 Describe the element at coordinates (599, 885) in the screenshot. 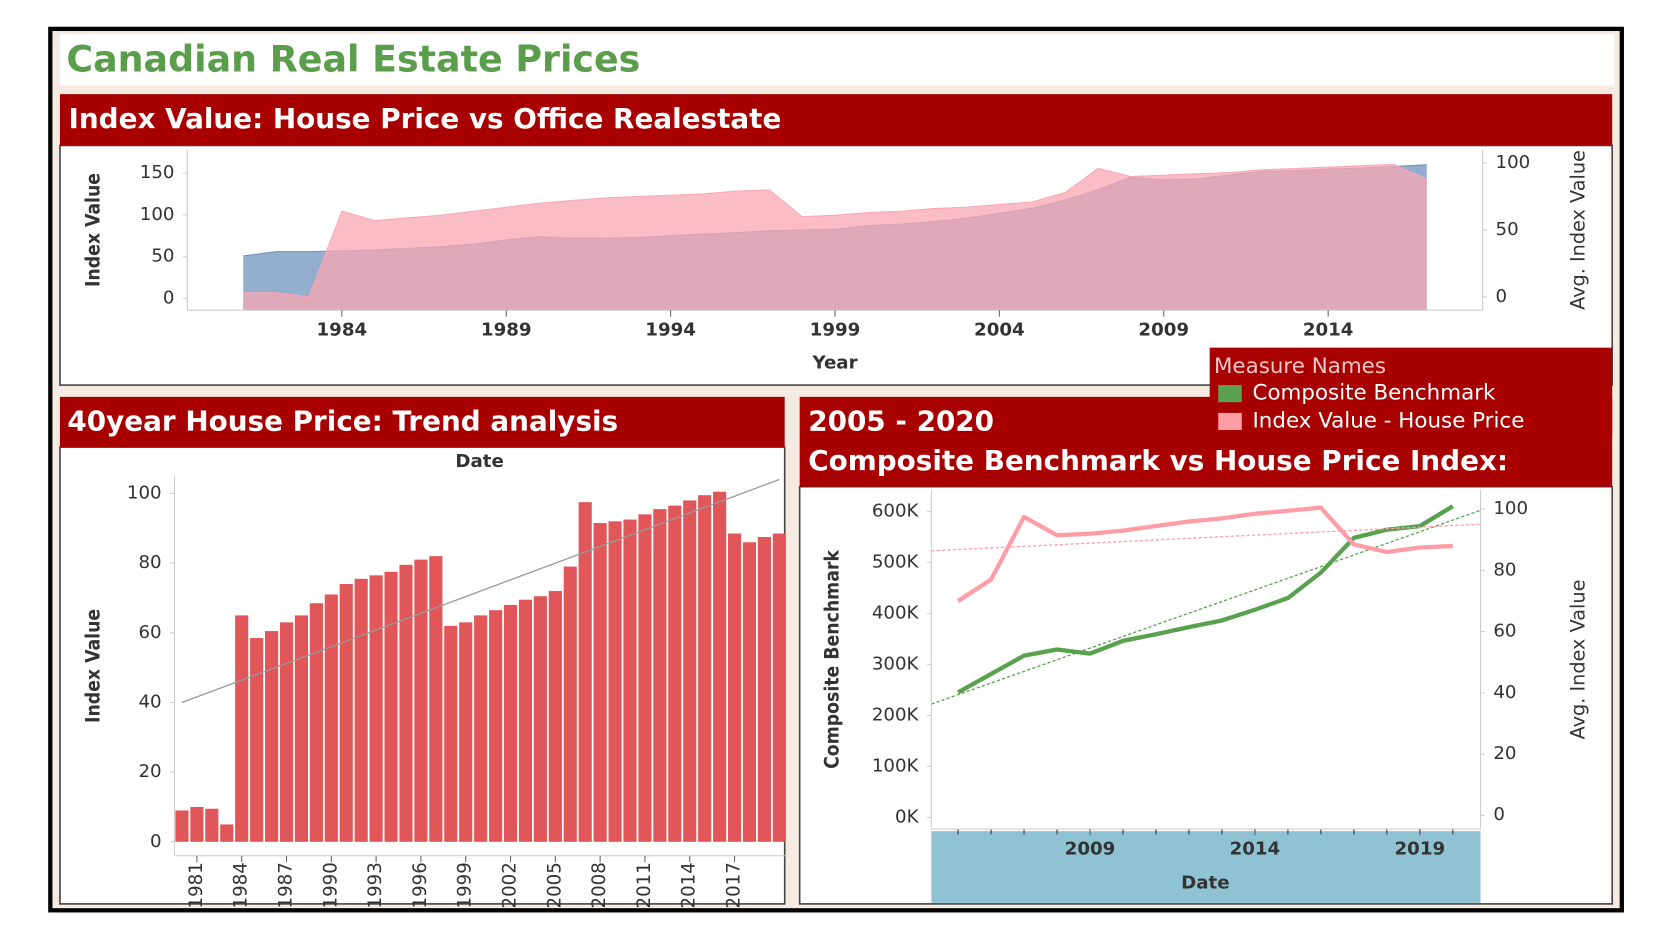

I see `x-tick-label: 2008` at that location.